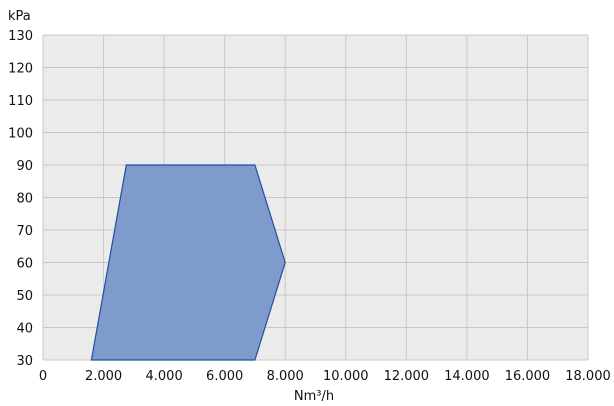 Image resolution: width=614 pixels, height=406 pixels. What do you see at coordinates (467, 376) in the screenshot?
I see `x-tick-label: 14.000` at bounding box center [467, 376].